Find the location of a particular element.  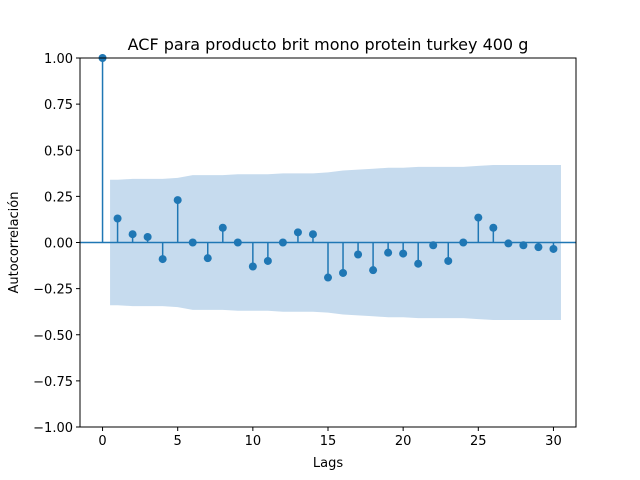

x-tick-label: 25 is located at coordinates (478, 441).